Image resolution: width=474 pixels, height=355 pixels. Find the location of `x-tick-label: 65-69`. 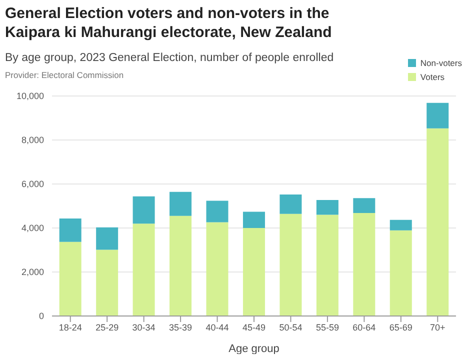

x-tick-label: 65-69 is located at coordinates (400, 327).